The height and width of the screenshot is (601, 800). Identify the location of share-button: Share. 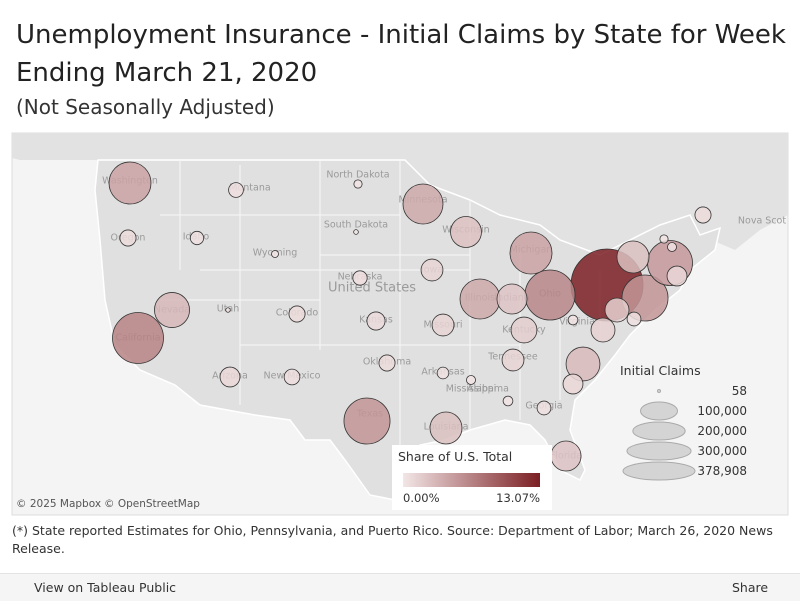
(750, 587).